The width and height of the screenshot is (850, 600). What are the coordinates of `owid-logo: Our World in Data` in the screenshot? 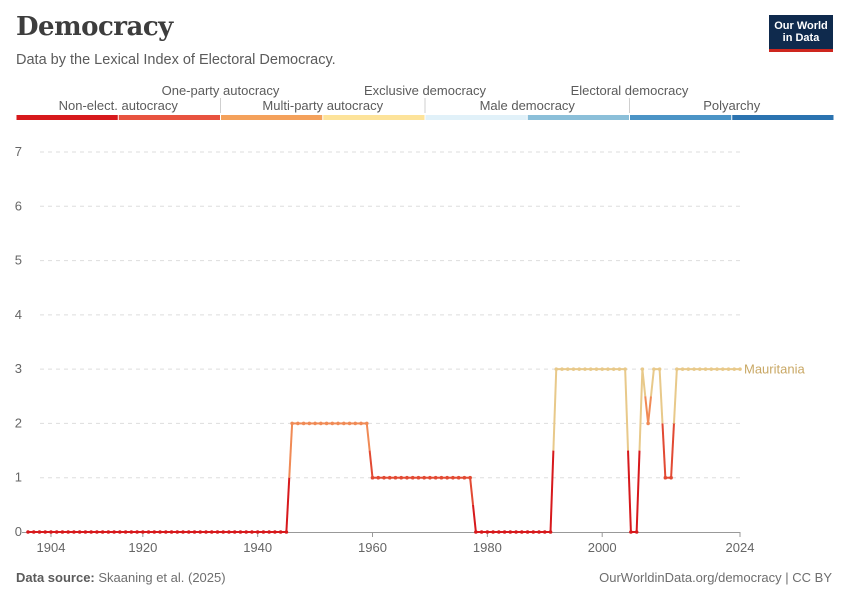 It's located at (801, 33).